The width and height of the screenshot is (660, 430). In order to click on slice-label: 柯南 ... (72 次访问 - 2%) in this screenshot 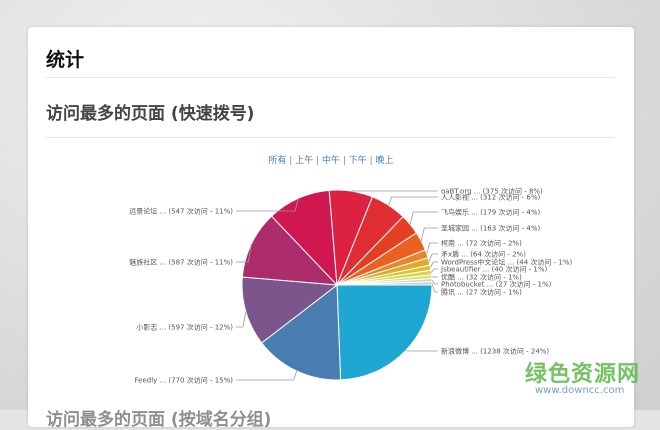, I will do `click(481, 243)`.